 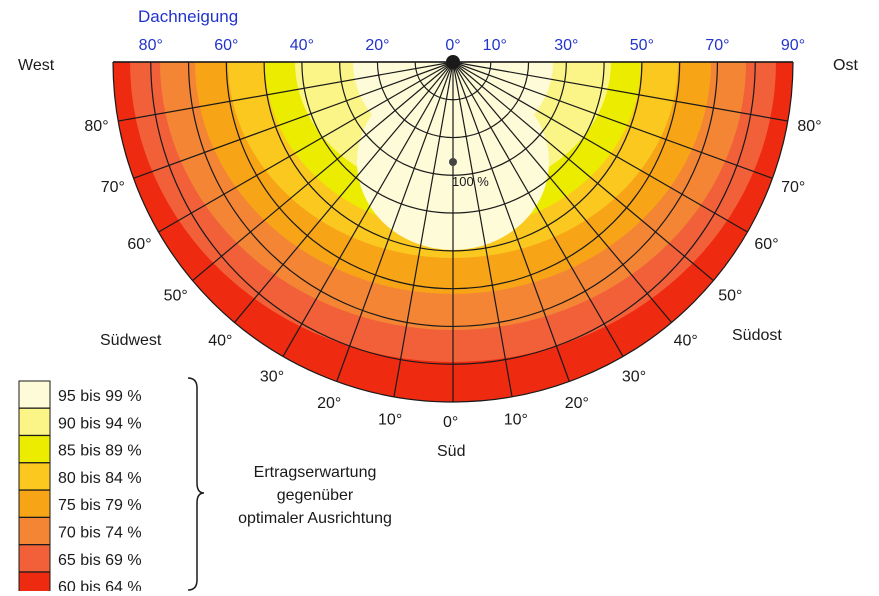 What do you see at coordinates (516, 420) in the screenshot?
I see `azimuth-label-right: 10°` at bounding box center [516, 420].